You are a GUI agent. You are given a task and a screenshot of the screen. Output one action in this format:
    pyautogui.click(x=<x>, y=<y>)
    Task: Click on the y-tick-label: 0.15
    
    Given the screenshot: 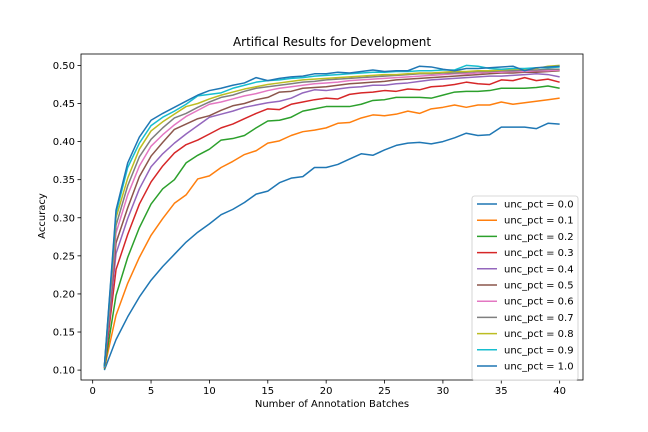 What is the action you would take?
    pyautogui.click(x=64, y=333)
    